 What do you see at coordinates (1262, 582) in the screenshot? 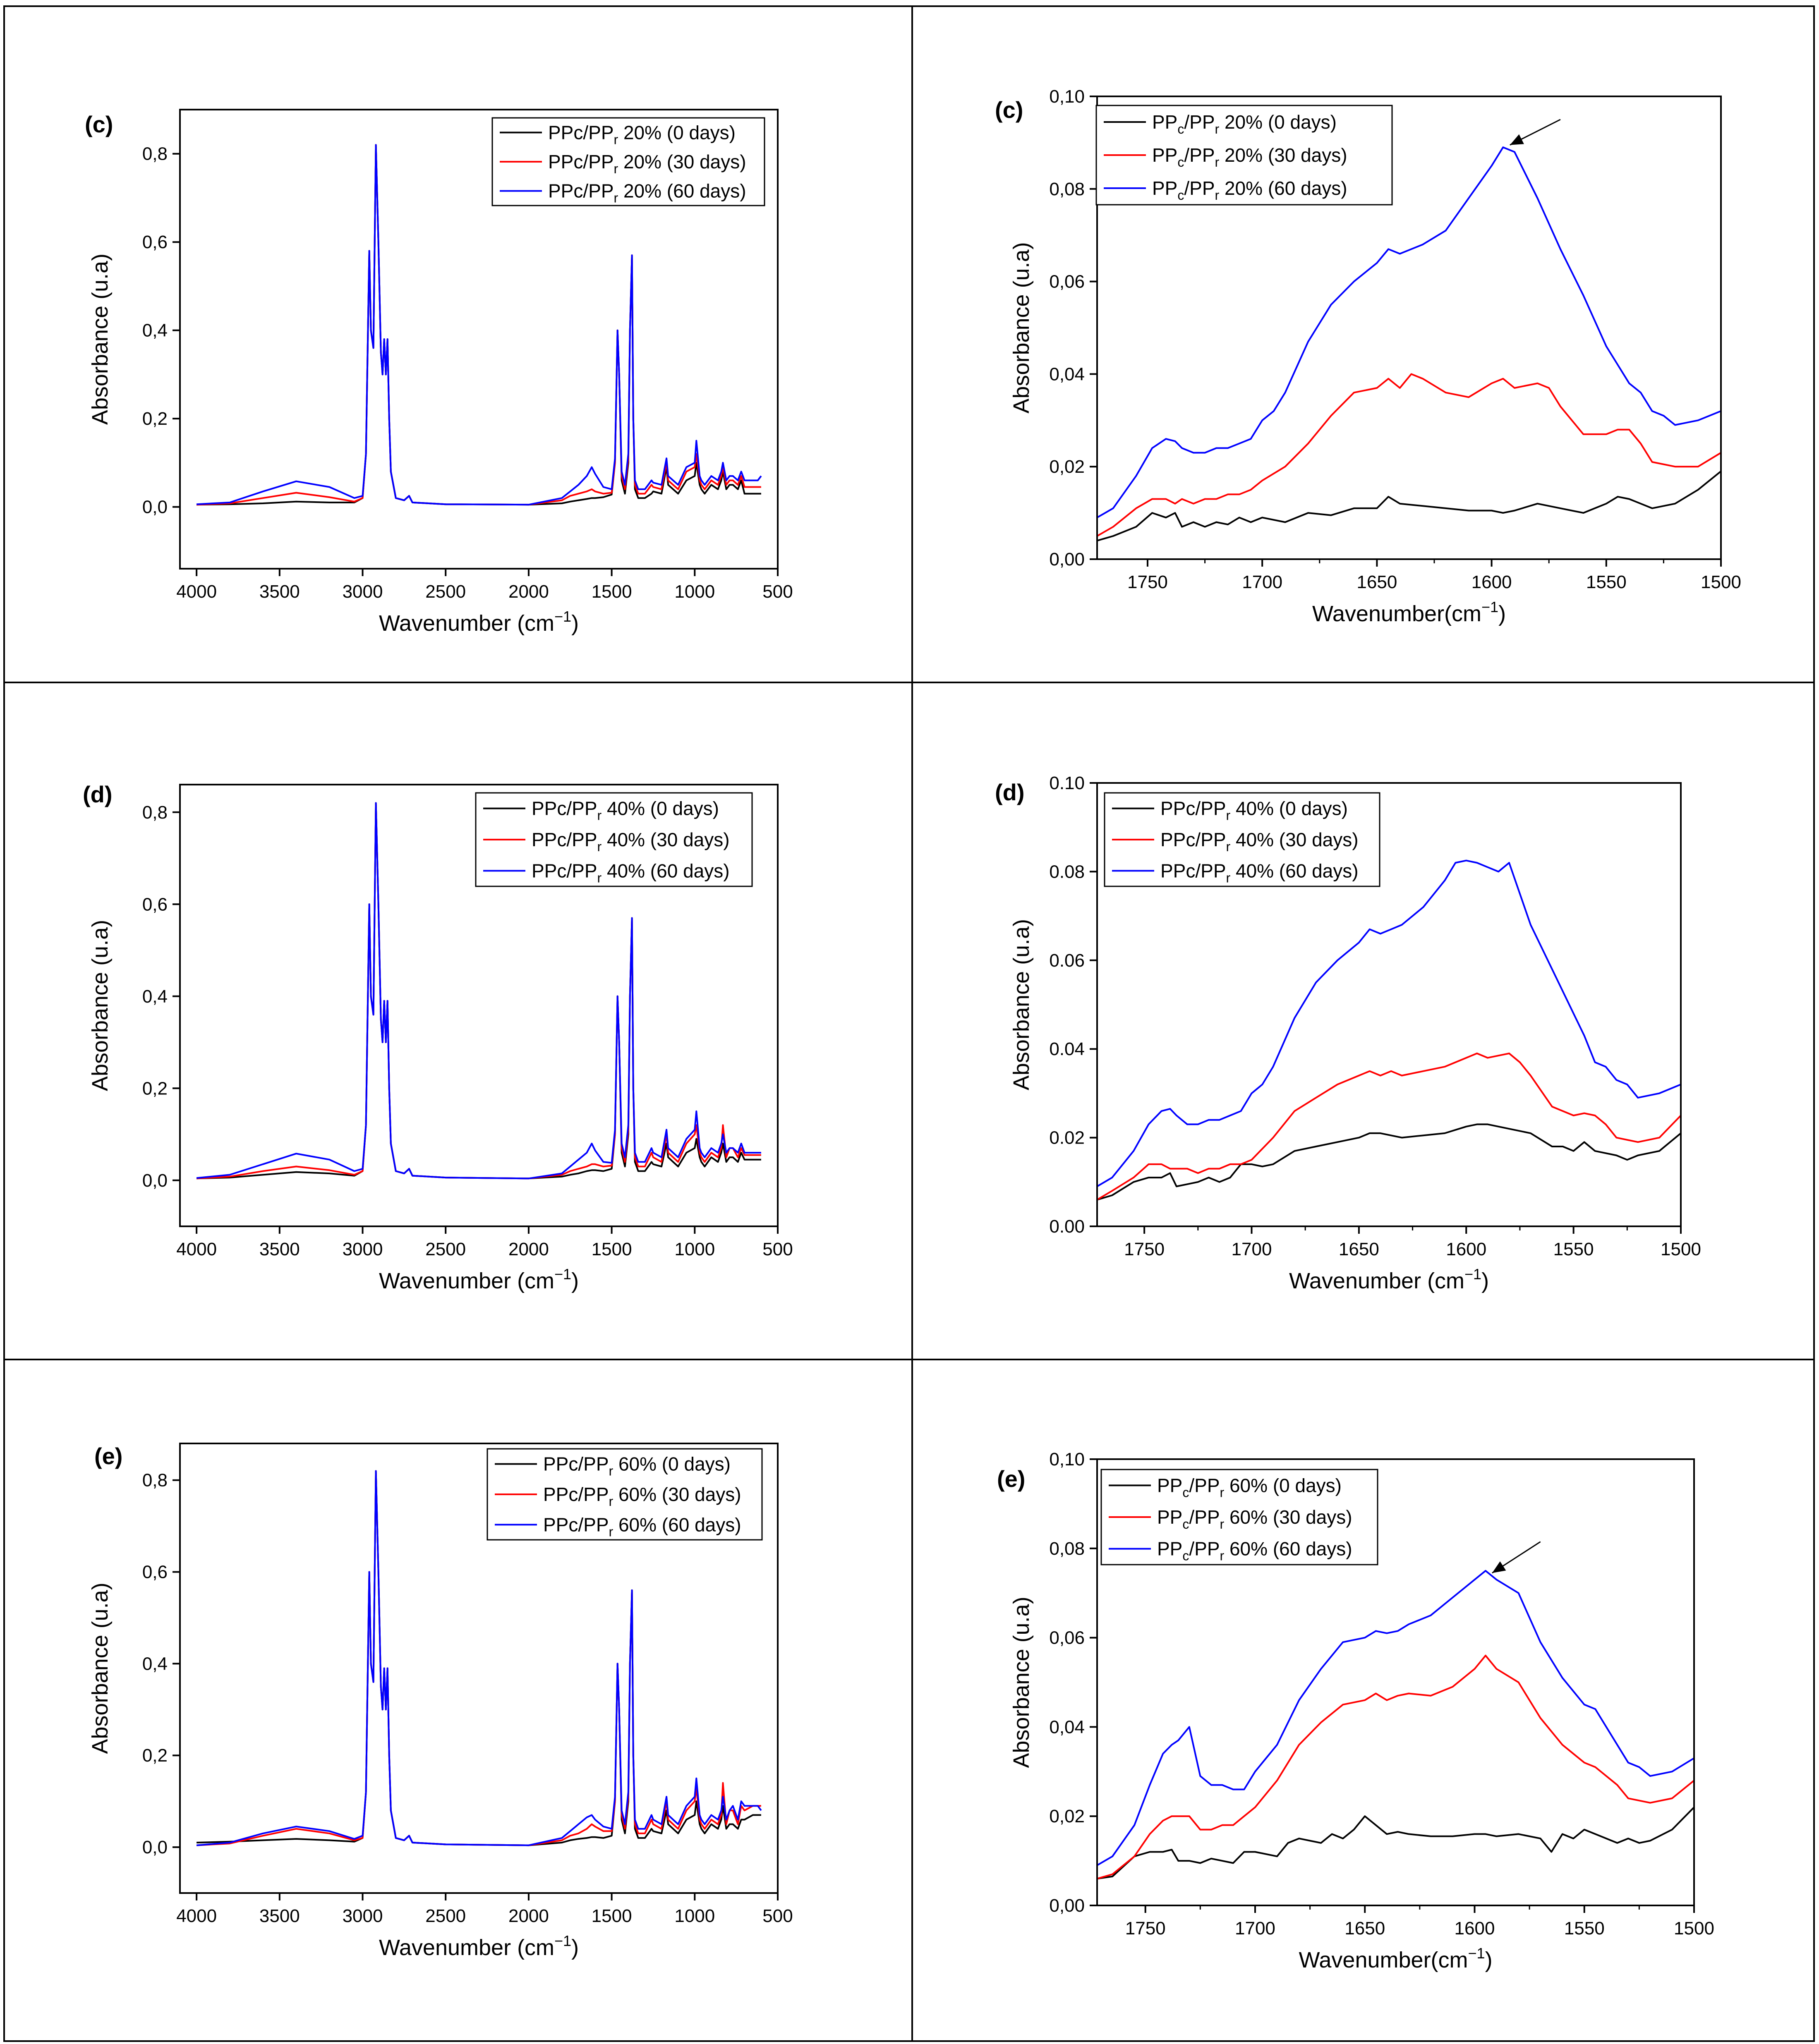
I see `x-tick-label-c-zoom-1: 1700` at bounding box center [1262, 582].